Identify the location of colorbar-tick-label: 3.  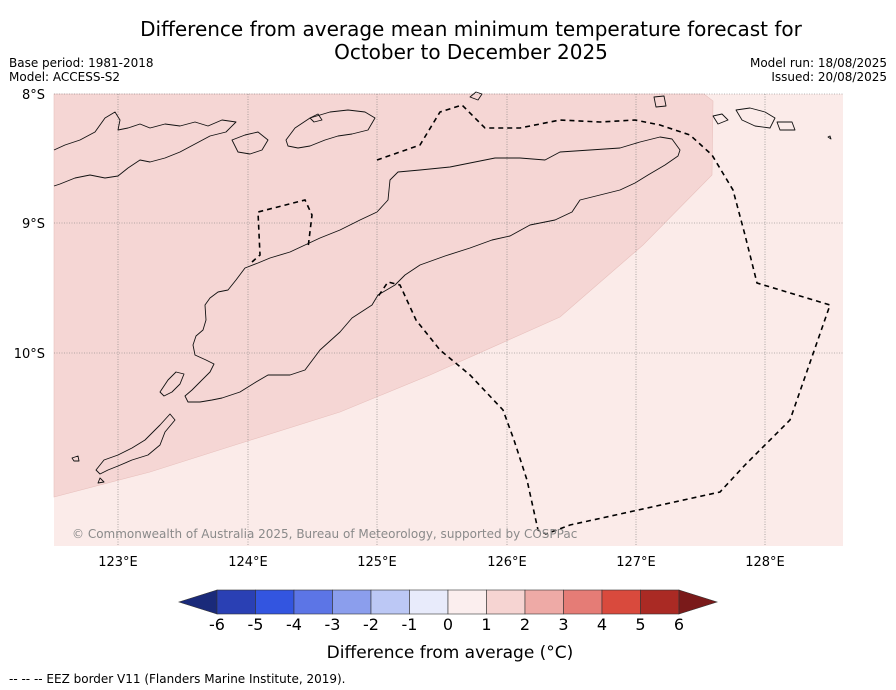
(563, 624).